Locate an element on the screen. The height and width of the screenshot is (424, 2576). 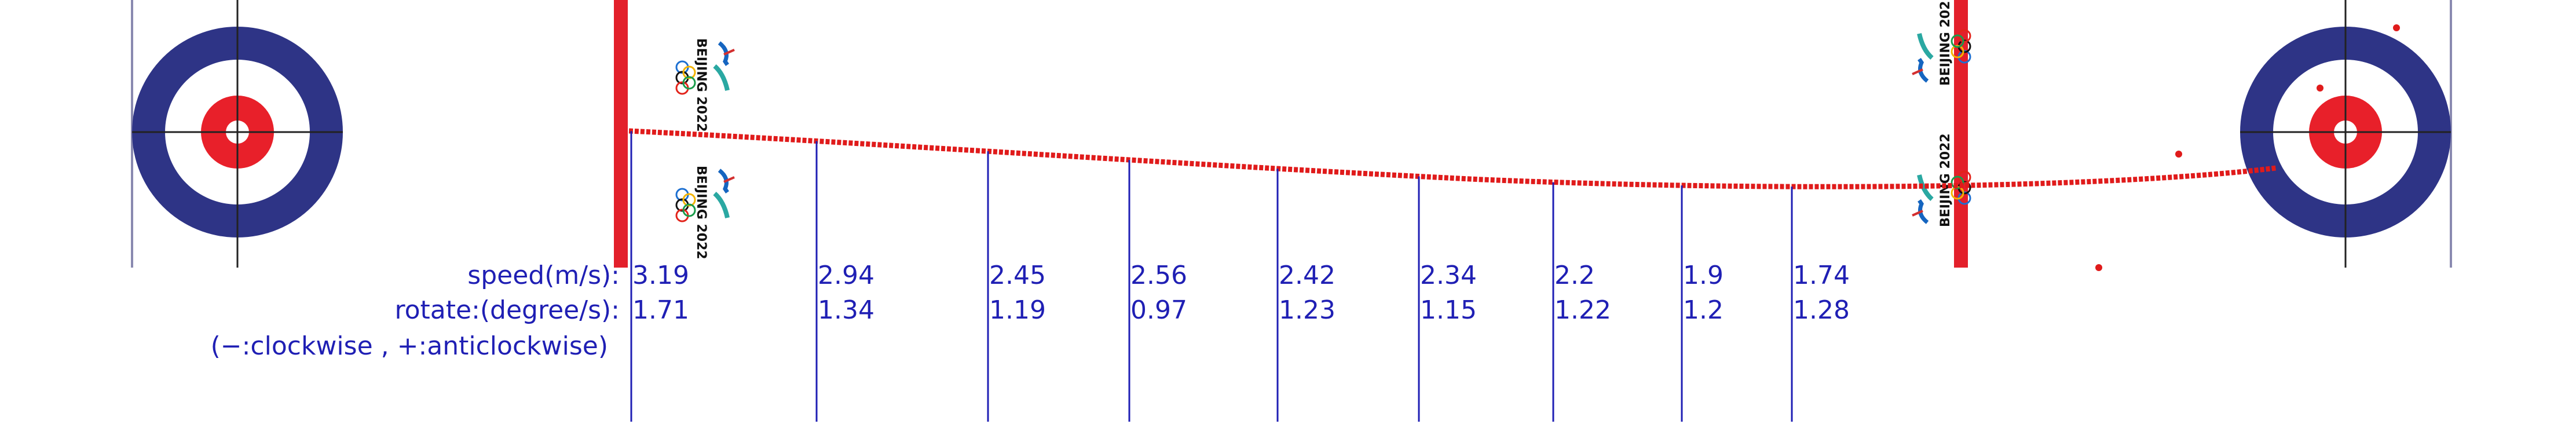
rotate-value: 1.71 is located at coordinates (660, 310).